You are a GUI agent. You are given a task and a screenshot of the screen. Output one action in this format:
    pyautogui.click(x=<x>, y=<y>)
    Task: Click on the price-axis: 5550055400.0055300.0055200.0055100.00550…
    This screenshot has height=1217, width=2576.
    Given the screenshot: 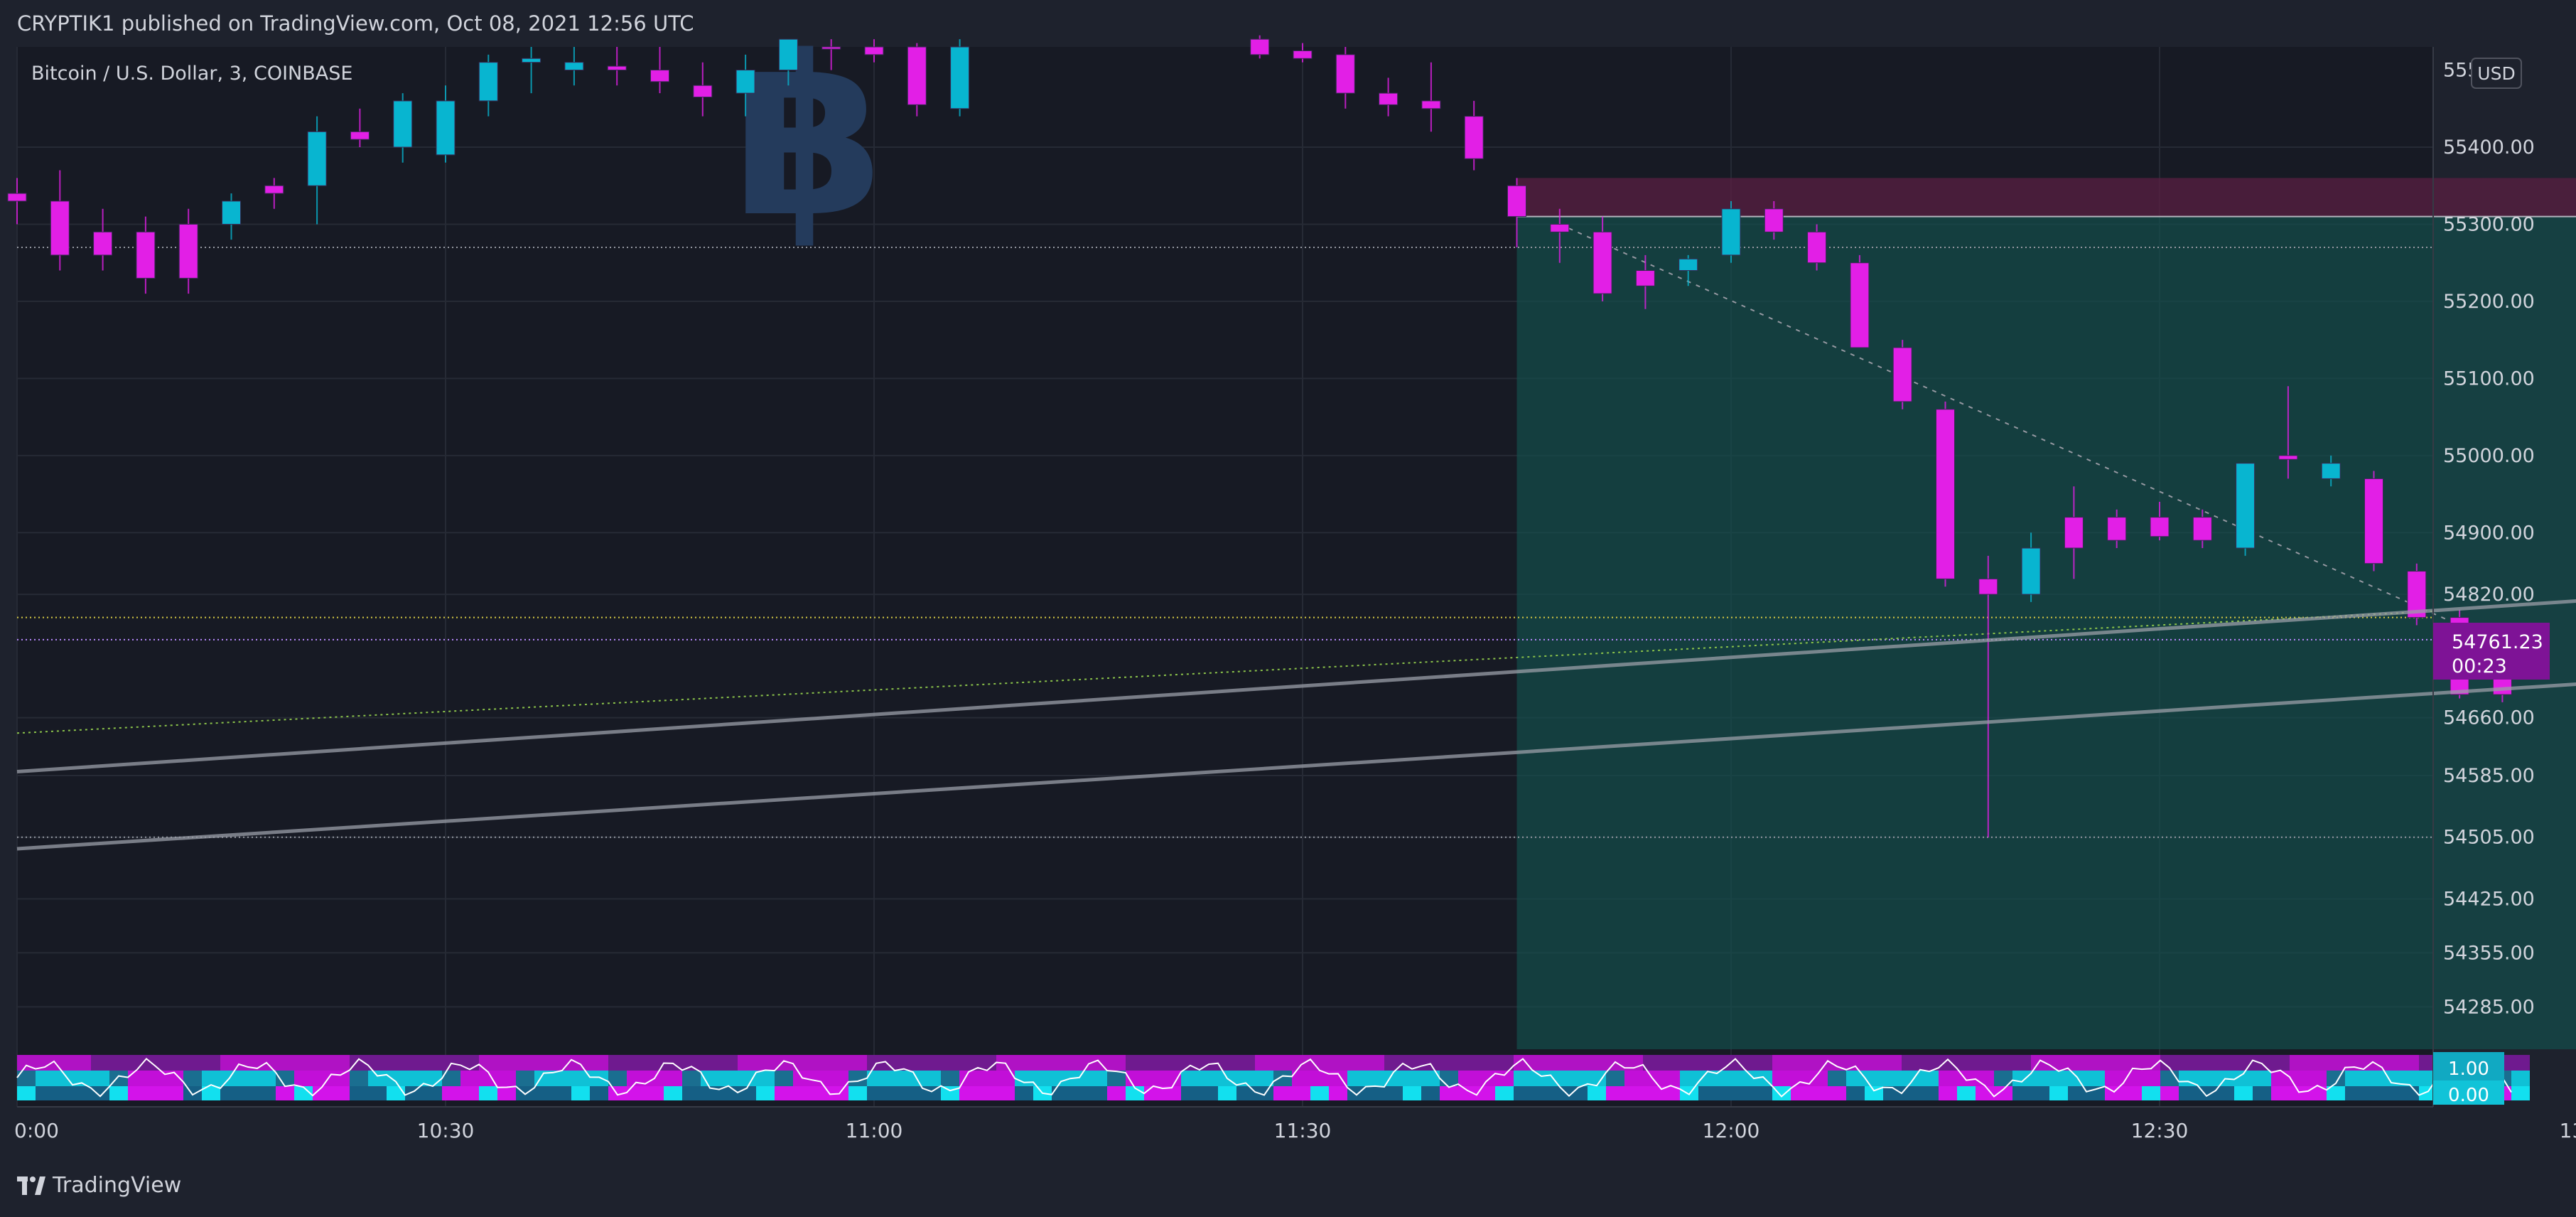 What is the action you would take?
    pyautogui.click(x=2489, y=539)
    